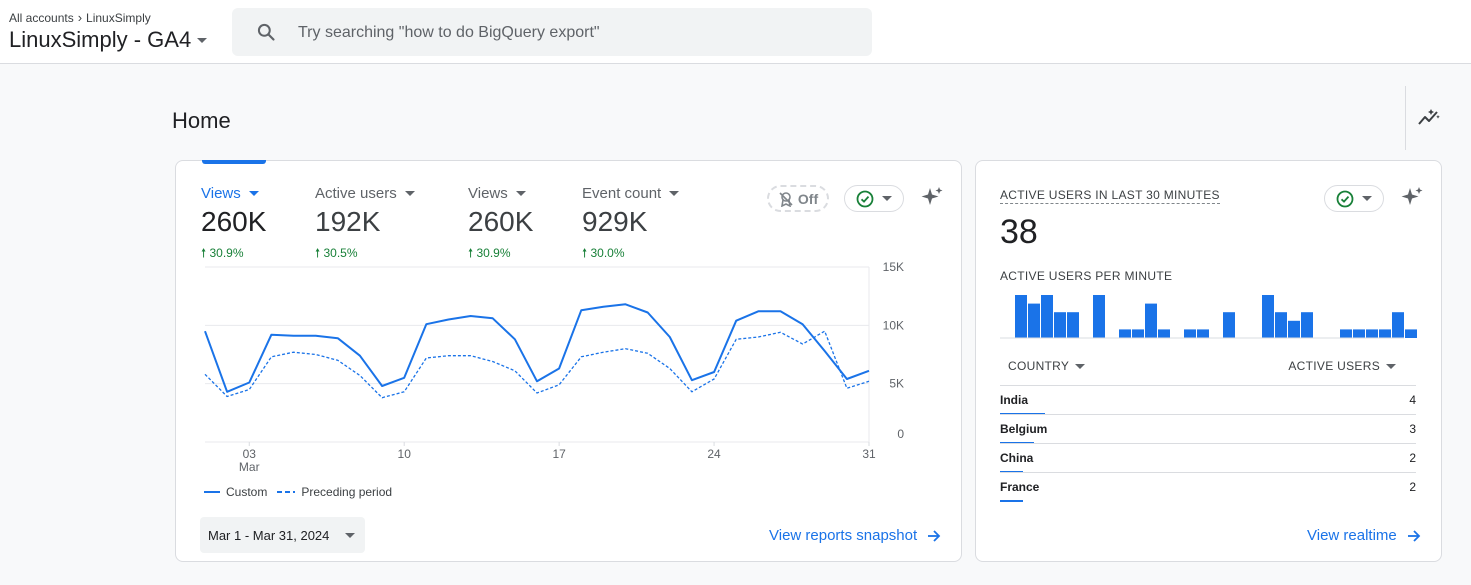 The width and height of the screenshot is (1471, 585). What do you see at coordinates (266, 32) in the screenshot?
I see `search-icon` at bounding box center [266, 32].